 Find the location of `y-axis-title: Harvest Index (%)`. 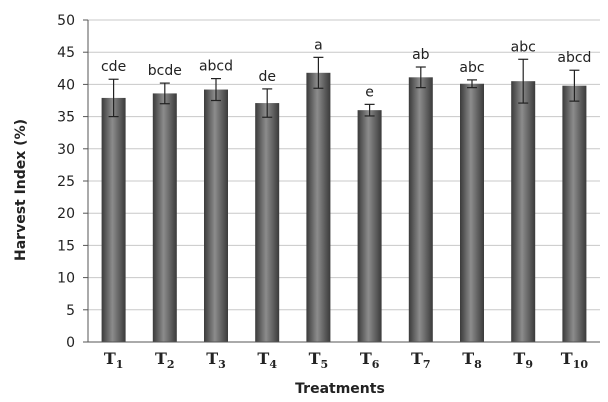

y-axis-title: Harvest Index (%) is located at coordinates (21, 190).